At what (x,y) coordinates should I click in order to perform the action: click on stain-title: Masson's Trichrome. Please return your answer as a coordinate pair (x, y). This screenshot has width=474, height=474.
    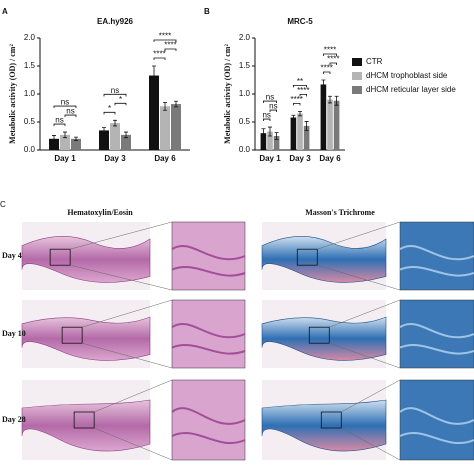
    Looking at the image, I should click on (340, 212).